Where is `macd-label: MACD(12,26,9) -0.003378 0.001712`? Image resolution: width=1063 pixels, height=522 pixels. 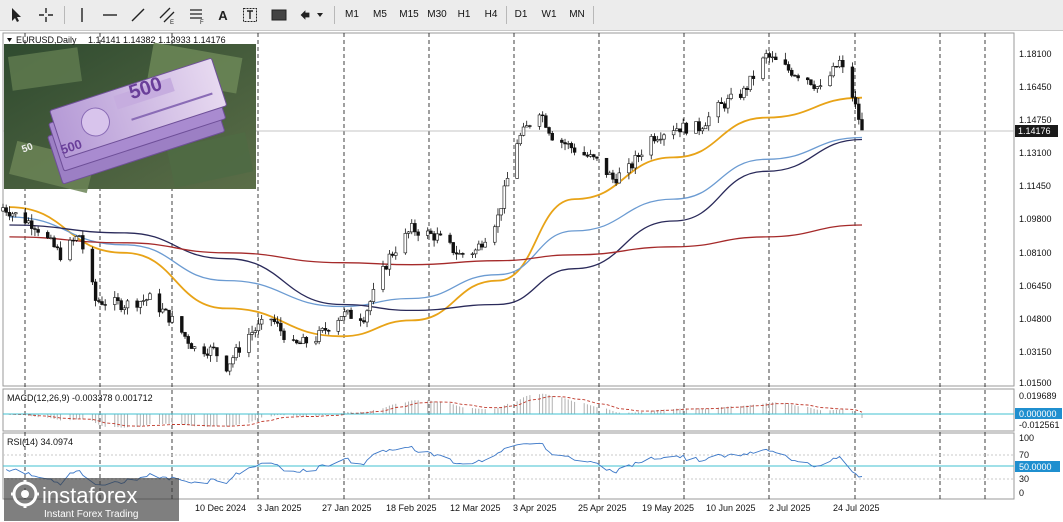 macd-label: MACD(12,26,9) -0.003378 0.001712 is located at coordinates (80, 398).